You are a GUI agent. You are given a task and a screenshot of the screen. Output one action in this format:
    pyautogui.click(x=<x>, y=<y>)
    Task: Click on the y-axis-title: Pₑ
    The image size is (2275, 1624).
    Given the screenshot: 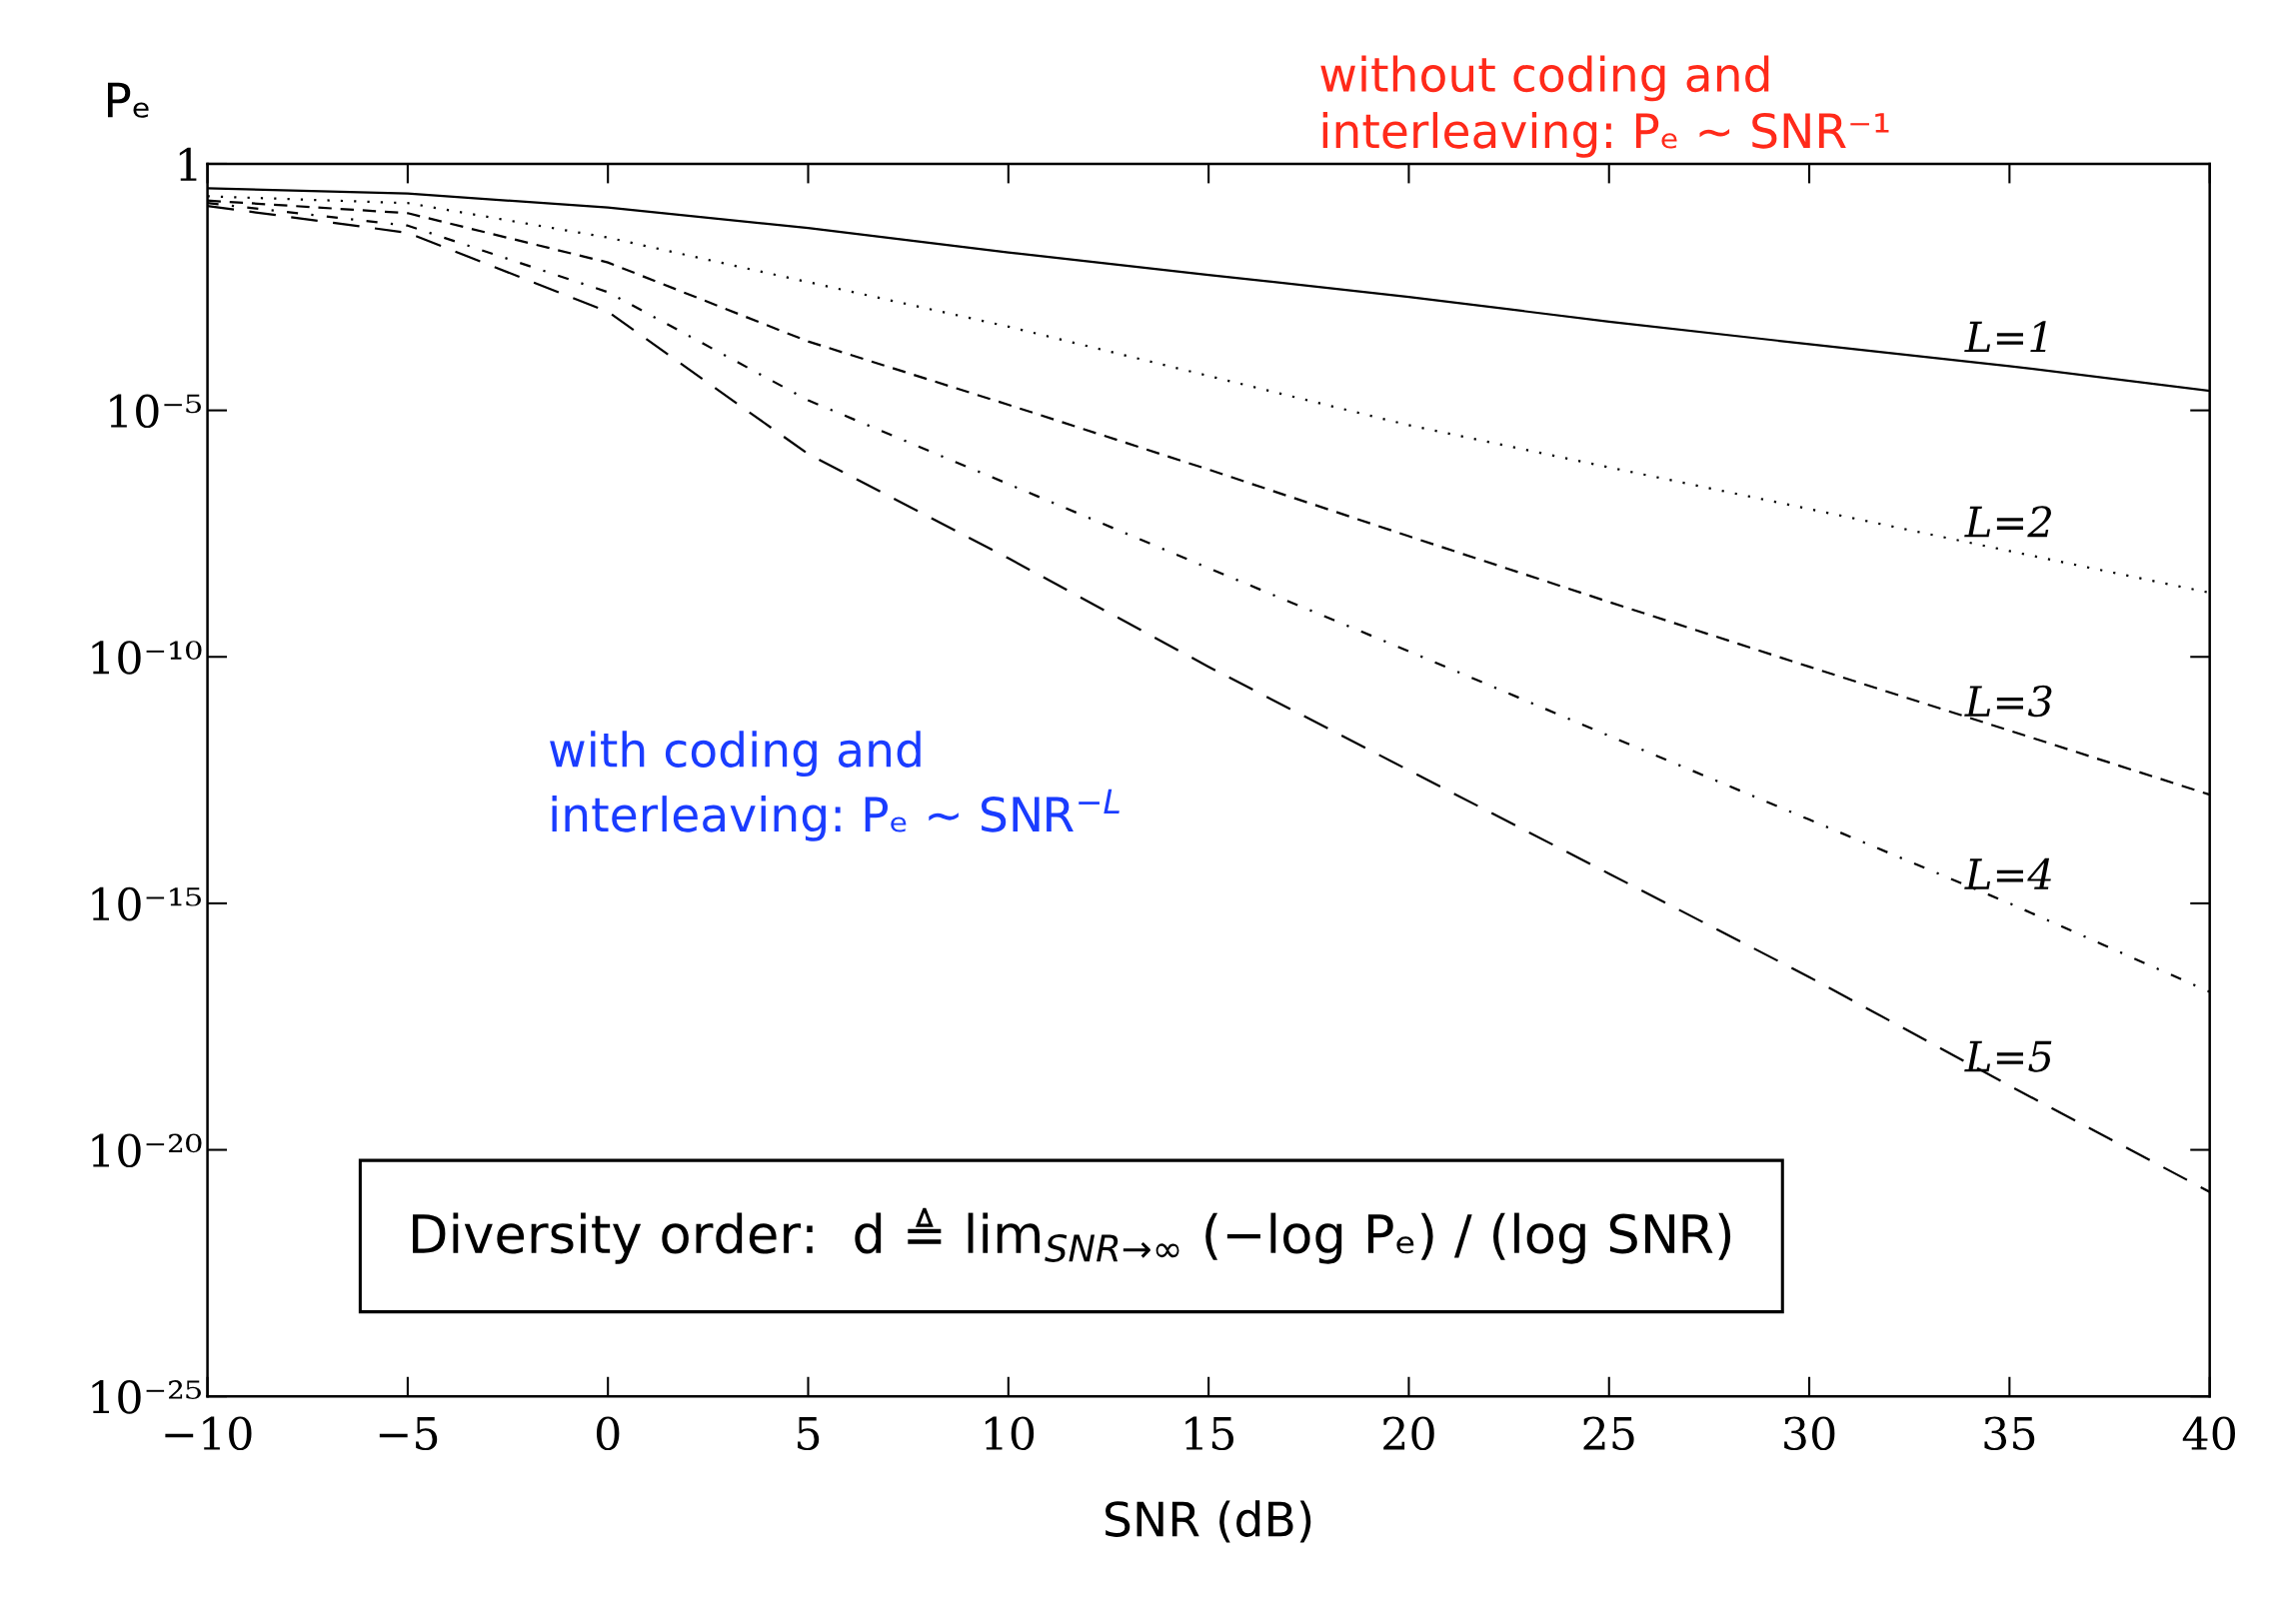 What is the action you would take?
    pyautogui.click(x=128, y=100)
    